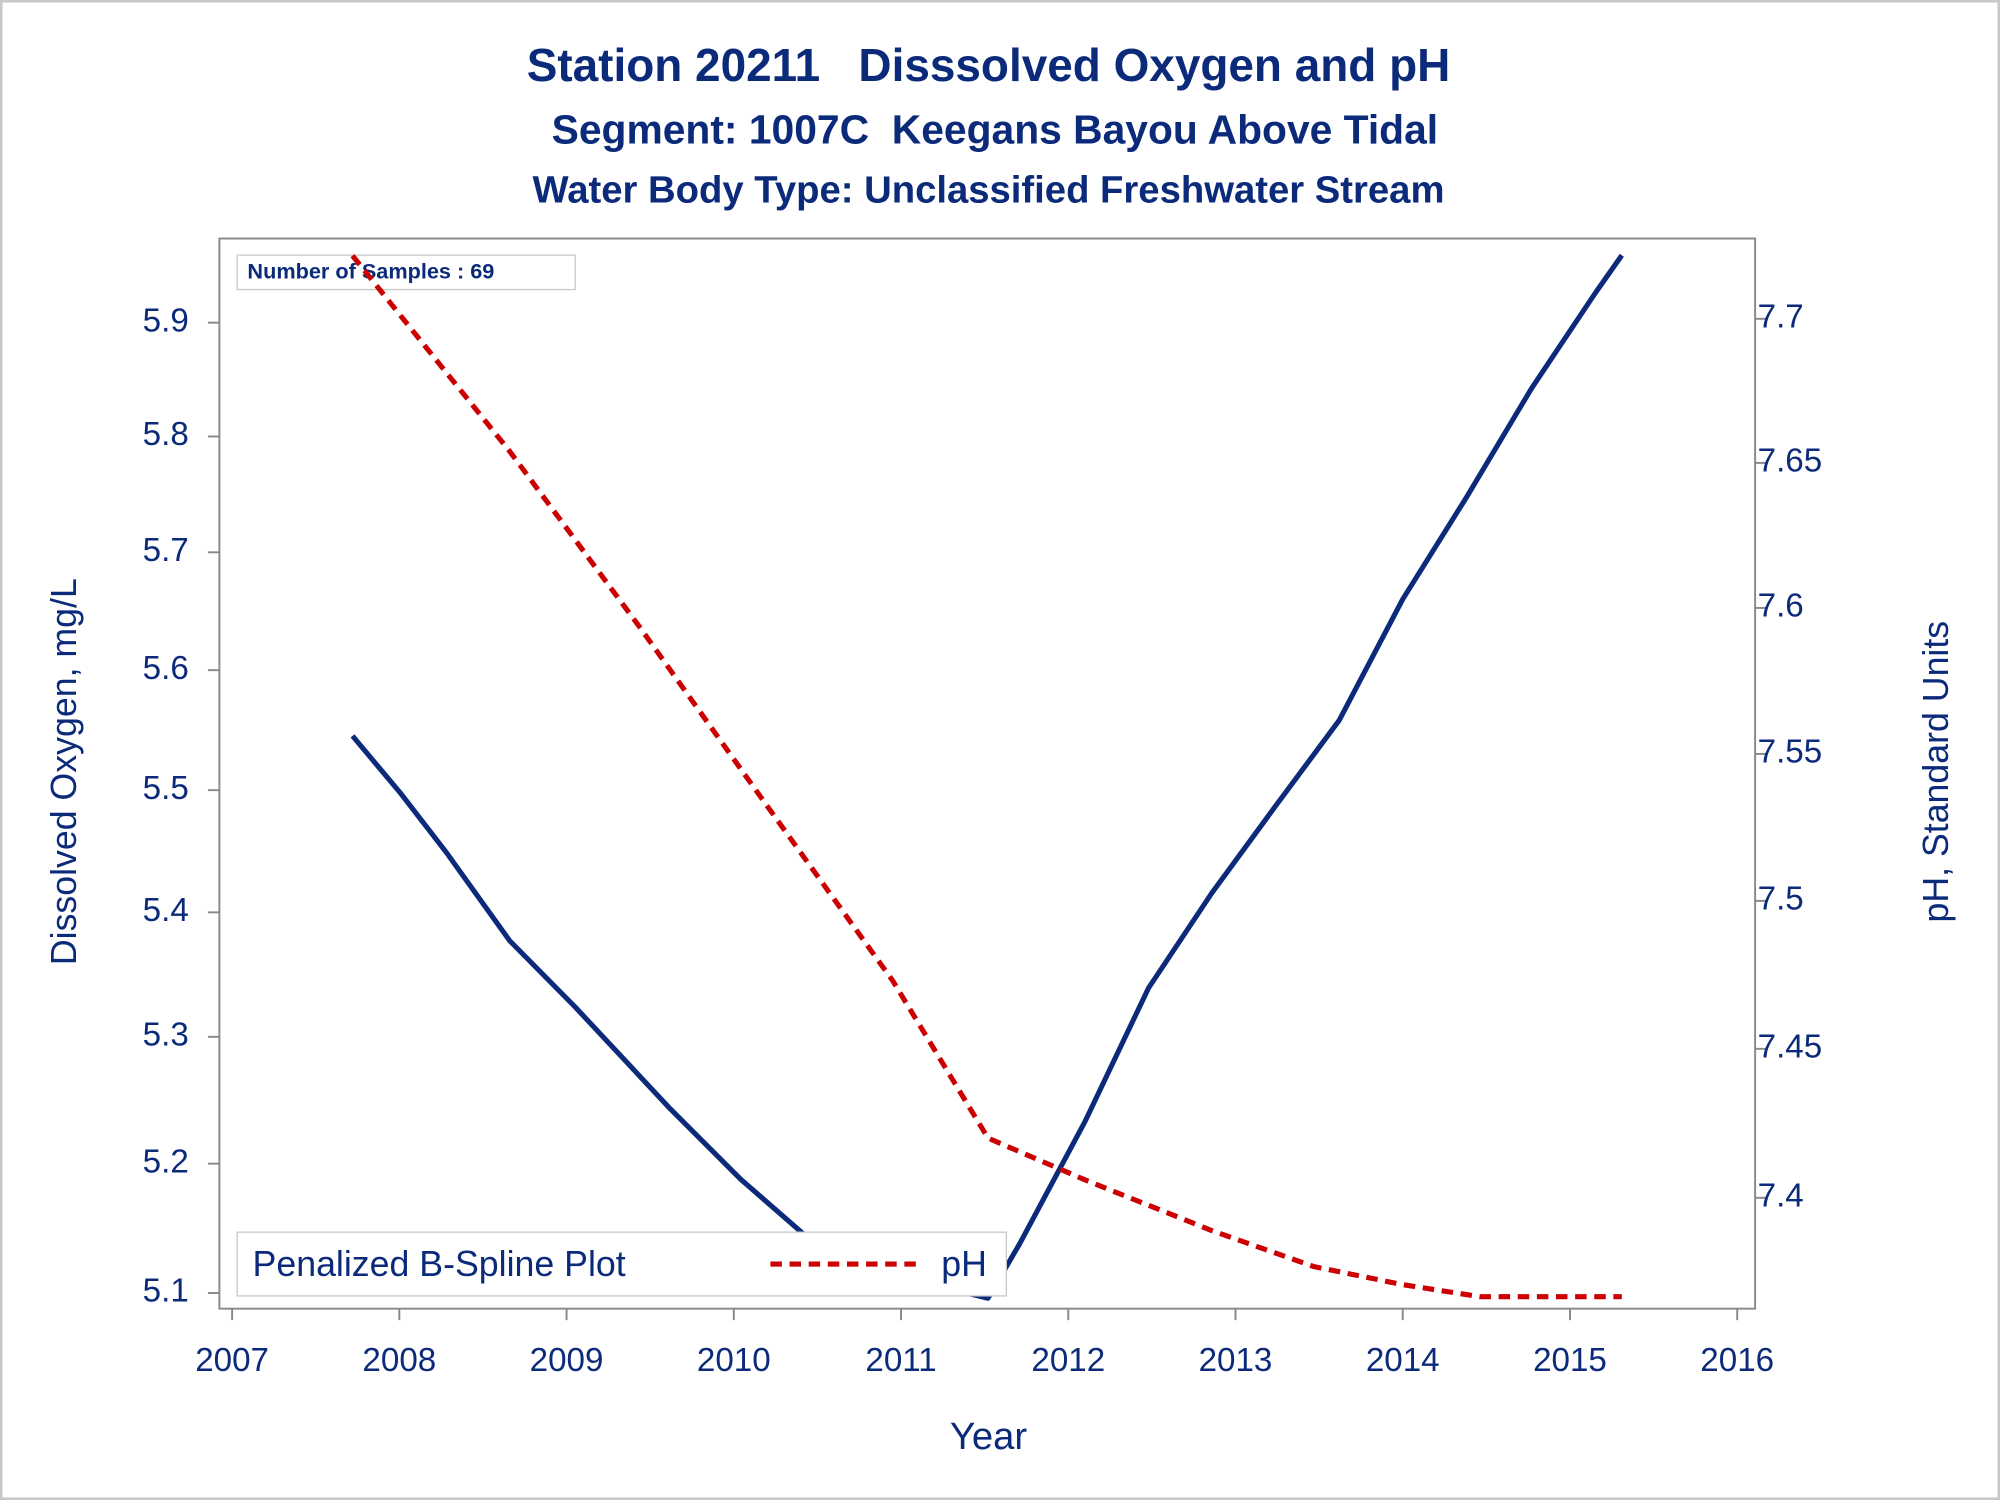 This screenshot has width=2000, height=1500. Describe the element at coordinates (439, 1264) in the screenshot. I see `legend-title: Penalized B-Spline Plot` at that location.